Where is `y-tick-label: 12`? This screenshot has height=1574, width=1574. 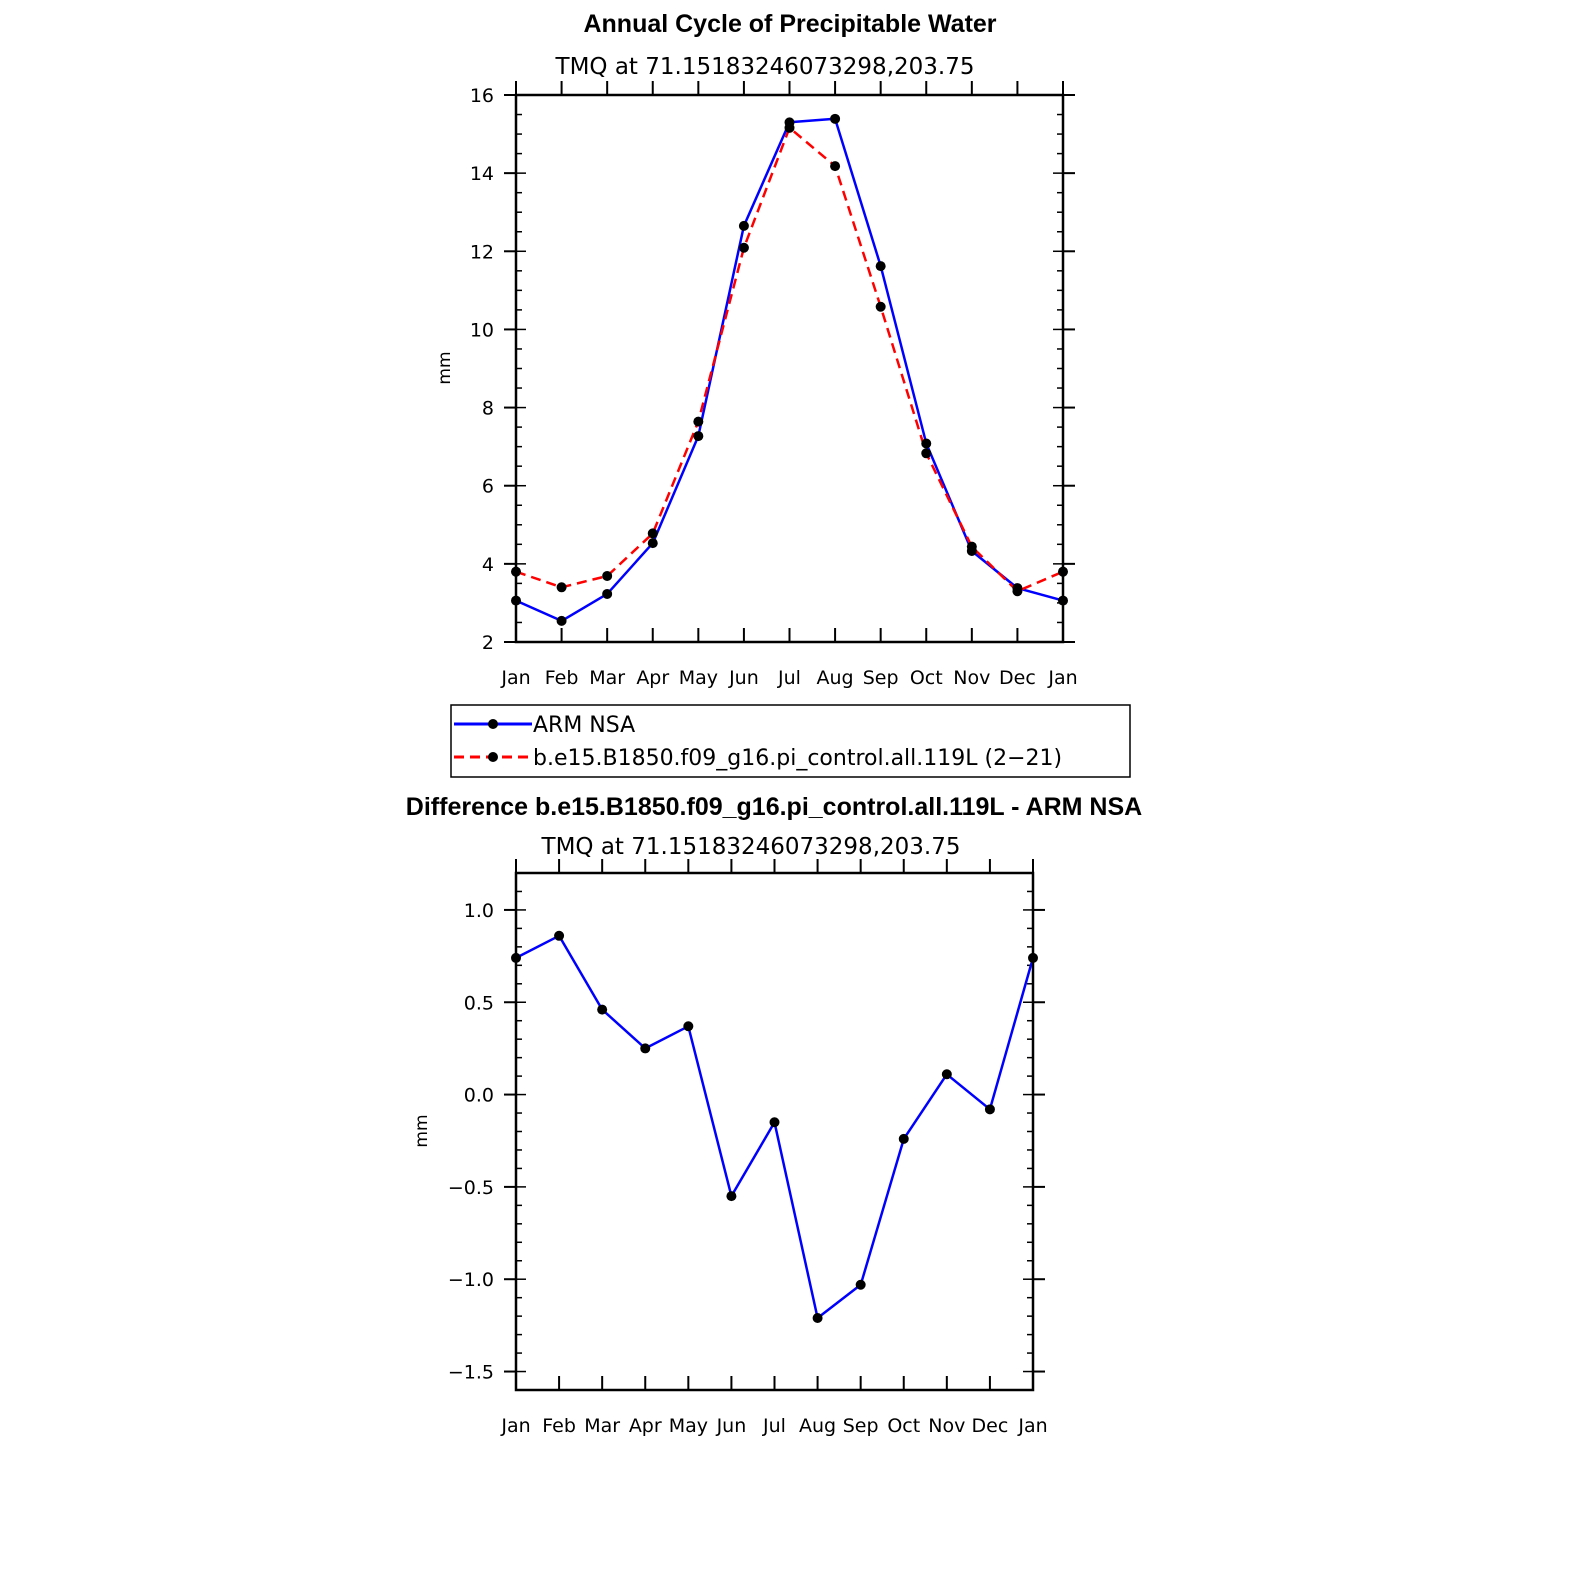
y-tick-label: 12 is located at coordinates (482, 252).